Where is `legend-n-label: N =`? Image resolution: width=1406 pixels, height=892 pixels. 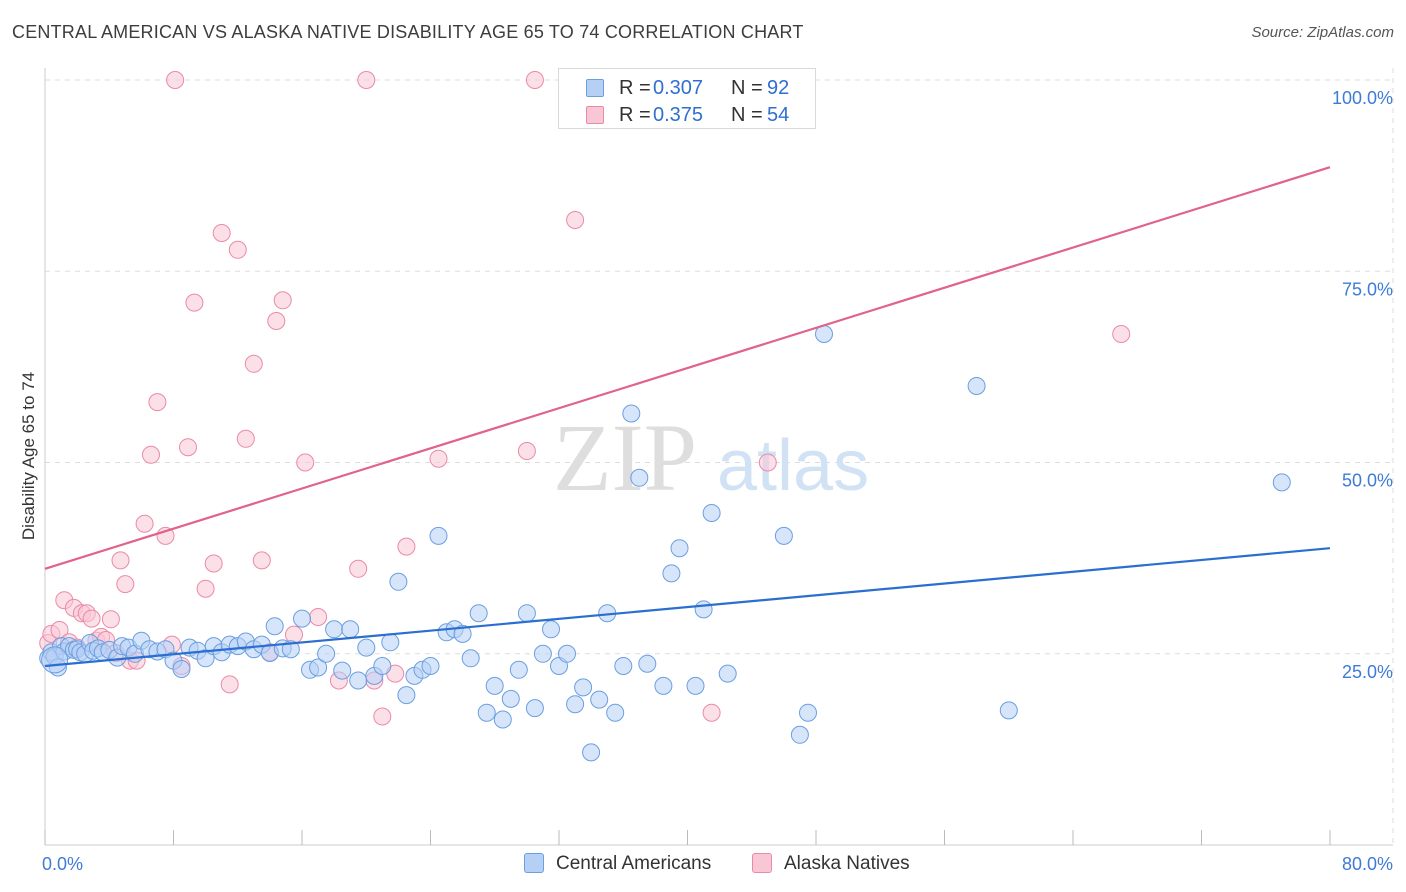
legend-n-label: N = is located at coordinates (747, 88).